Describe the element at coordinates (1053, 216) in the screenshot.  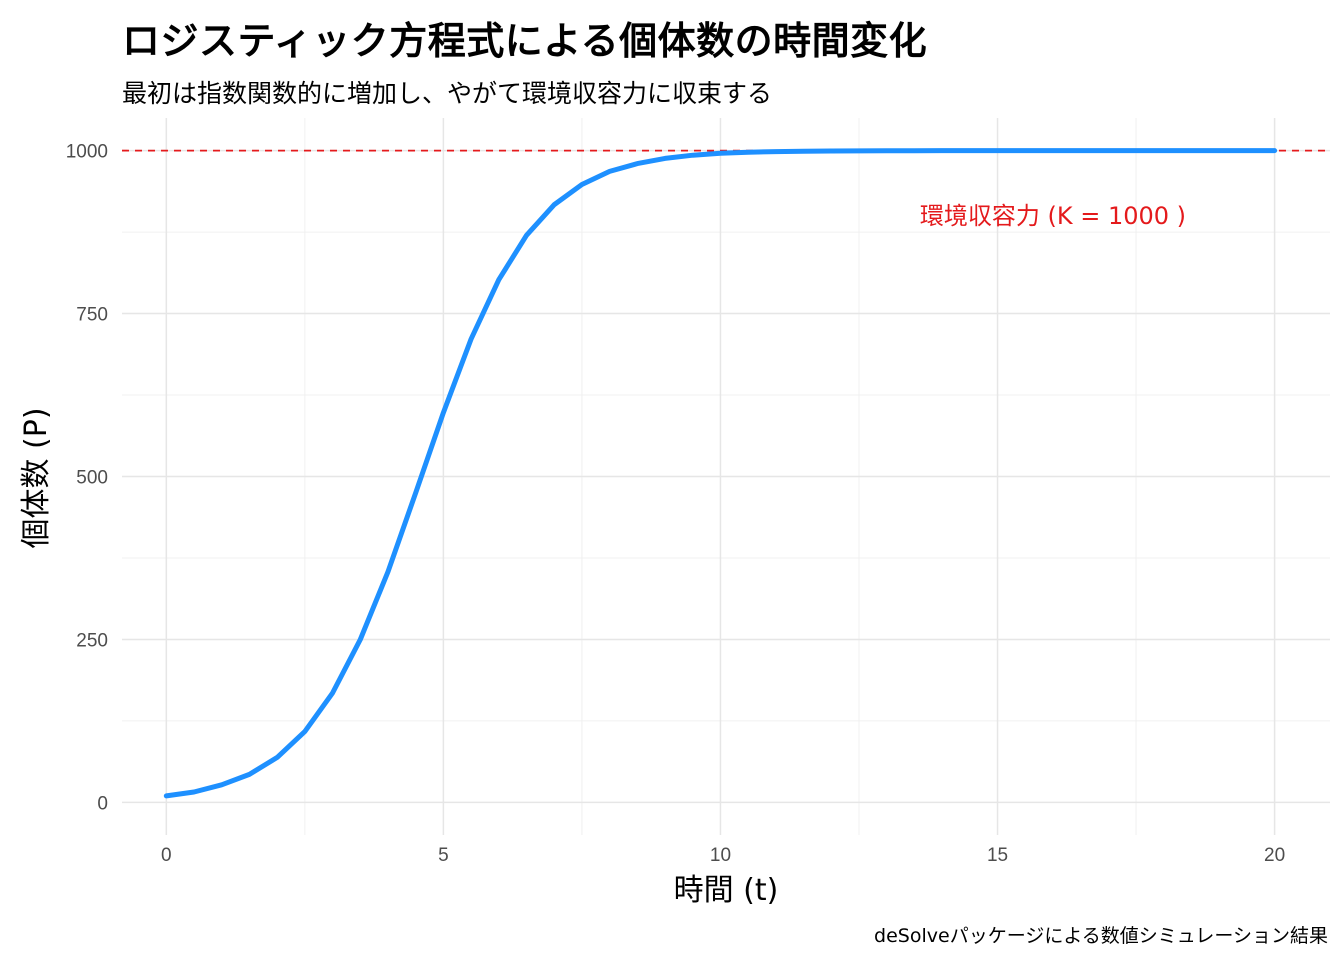
I see `carrying-capacity-label: 環境収容力 (K = 1000 )` at that location.